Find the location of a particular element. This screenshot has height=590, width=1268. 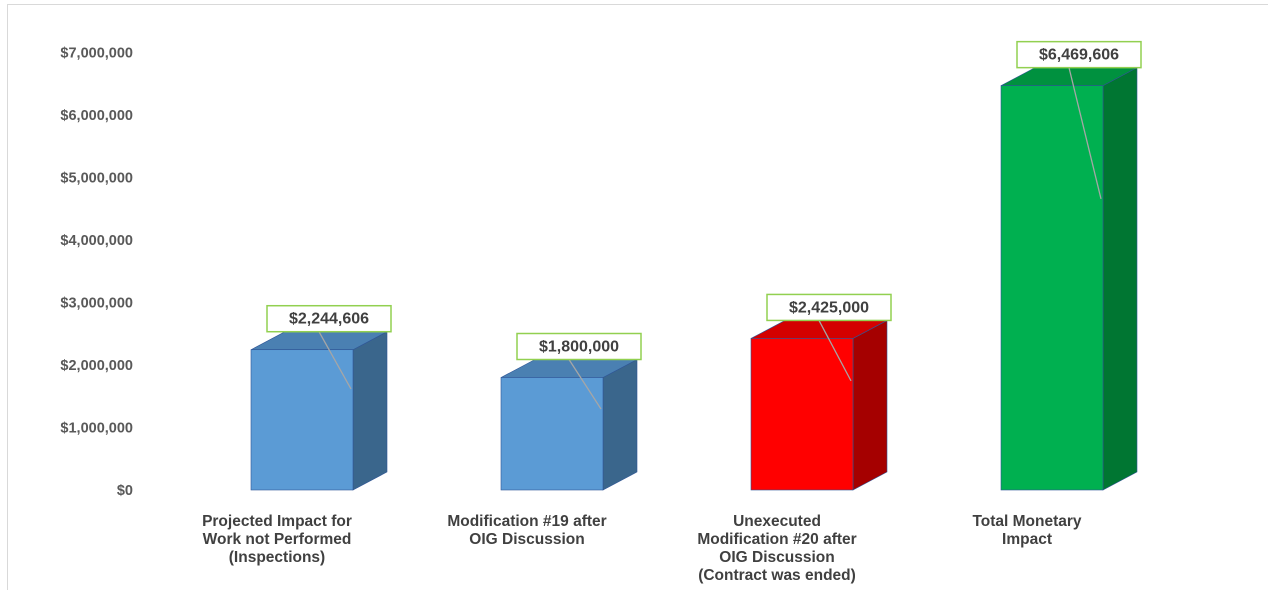

bar-group: $1,800,000 is located at coordinates (571, 411).